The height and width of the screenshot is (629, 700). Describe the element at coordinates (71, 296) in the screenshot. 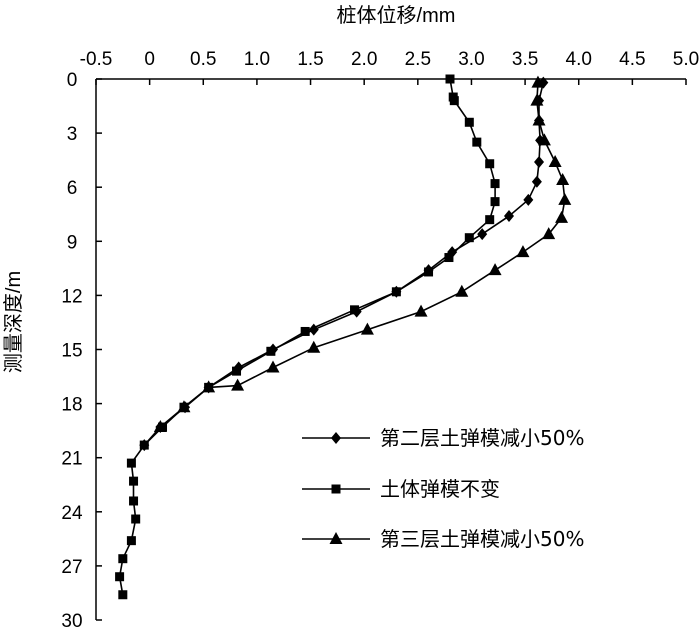

I see `y-tick-label: 12` at that location.